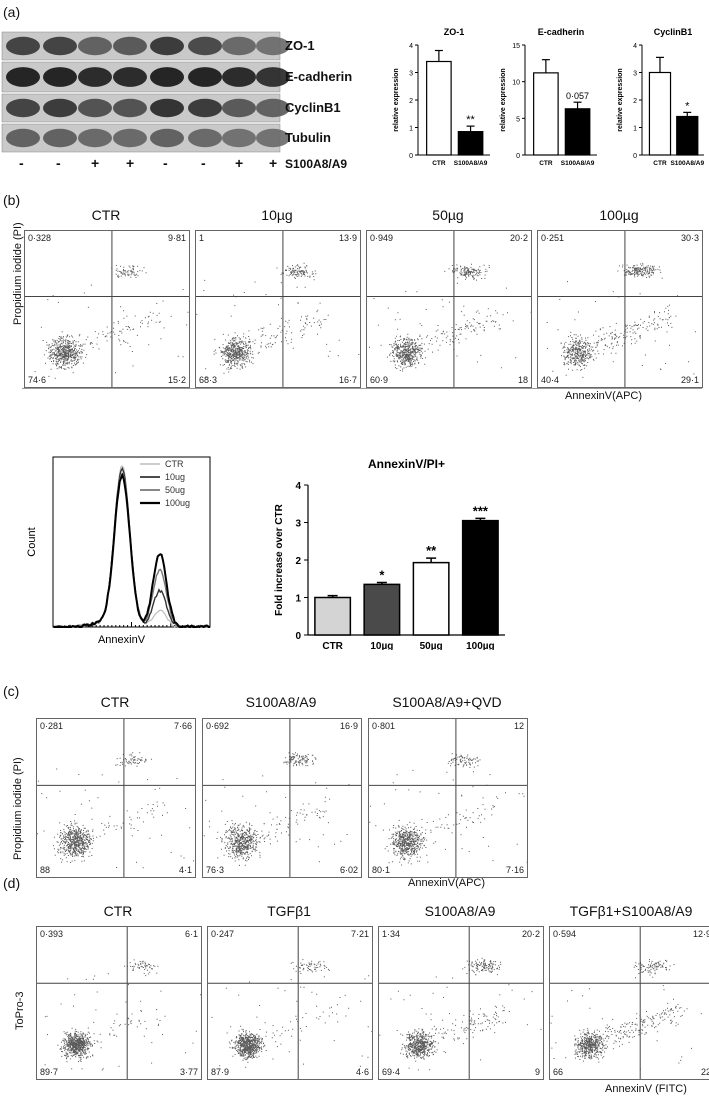 The height and width of the screenshot is (1107, 709). Describe the element at coordinates (348, 870) in the screenshot. I see `quadrant-lr-value: 6·02` at that location.